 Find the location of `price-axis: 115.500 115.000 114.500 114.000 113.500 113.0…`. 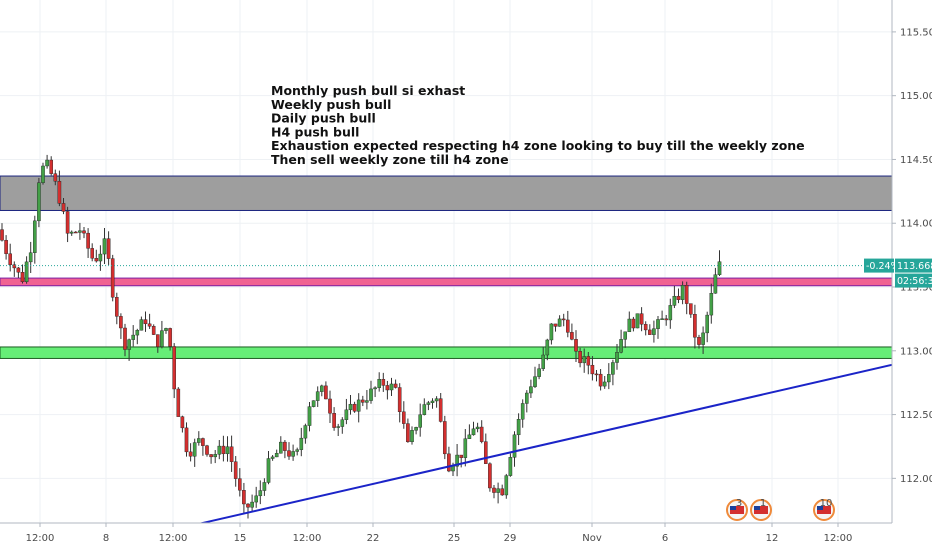

price-axis: 115.500 115.000 114.500 114.000 113.500 113.0… is located at coordinates (898, 275).